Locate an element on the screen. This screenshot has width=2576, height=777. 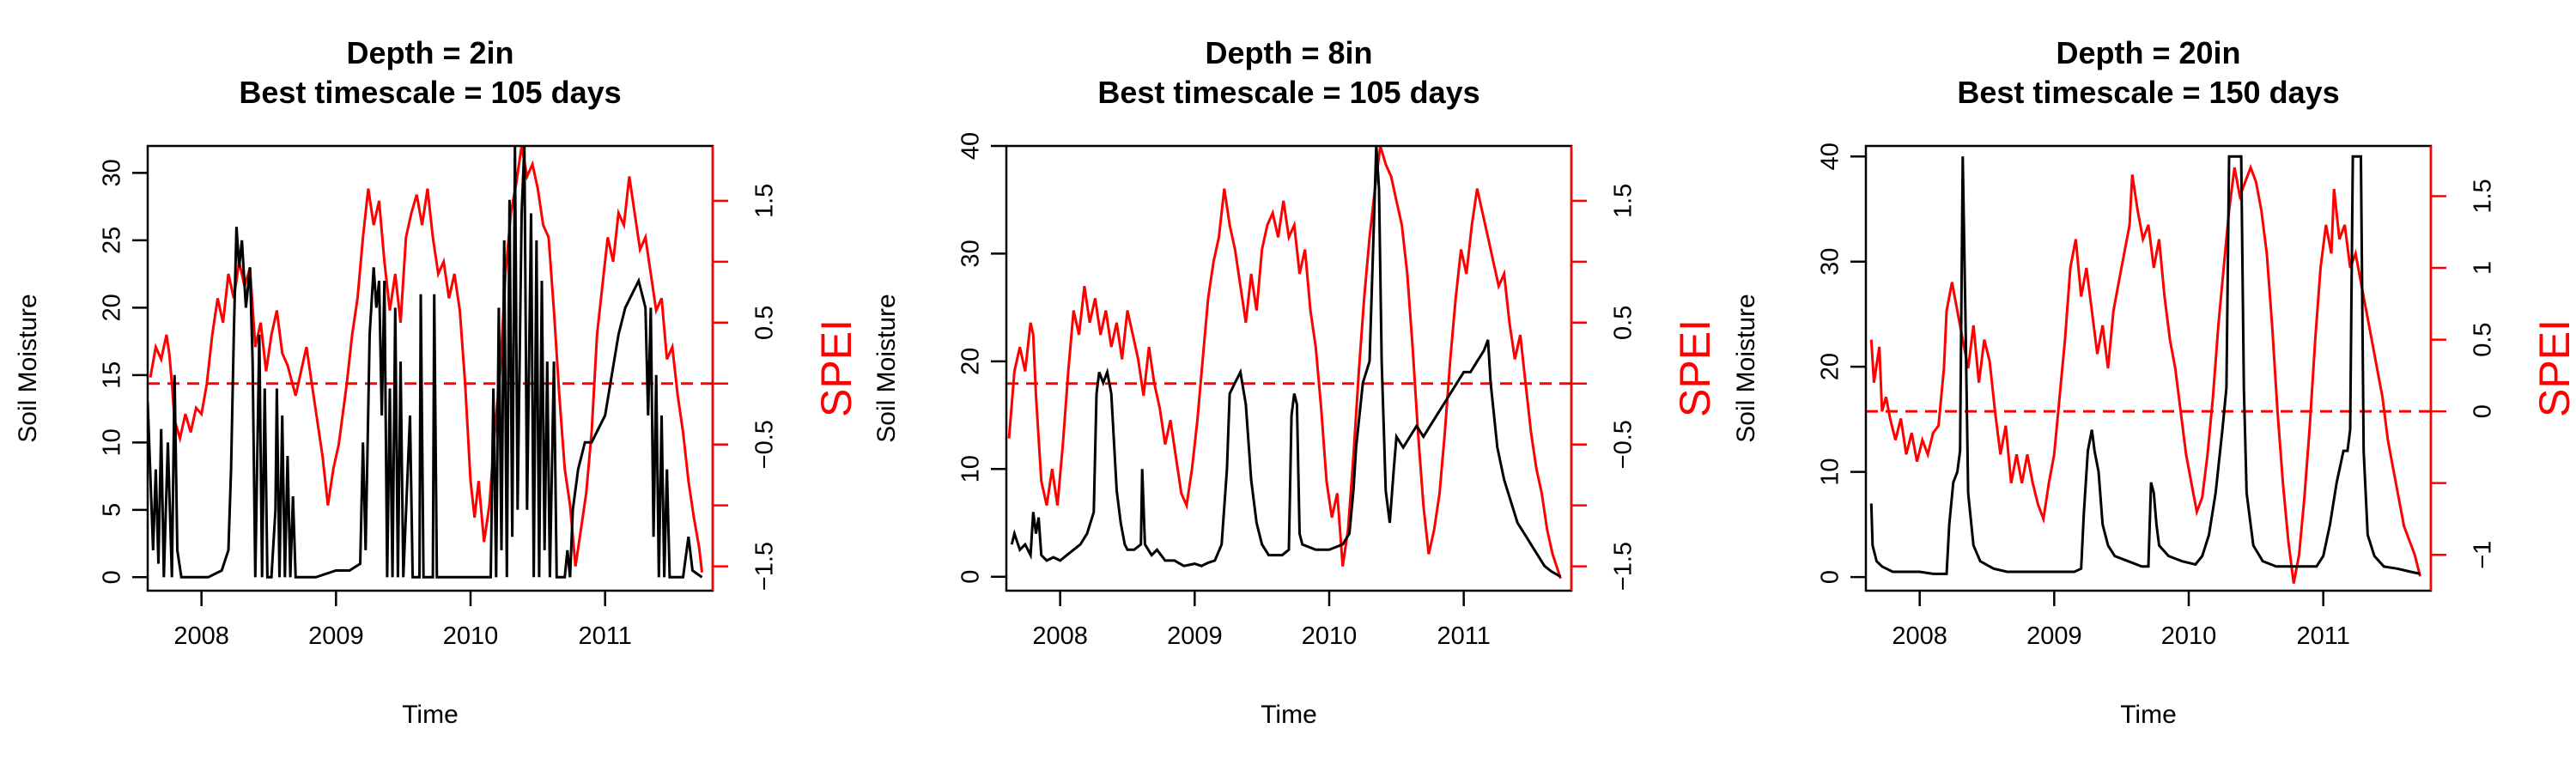
chart-title: Depth = 8in is located at coordinates (1288, 52).